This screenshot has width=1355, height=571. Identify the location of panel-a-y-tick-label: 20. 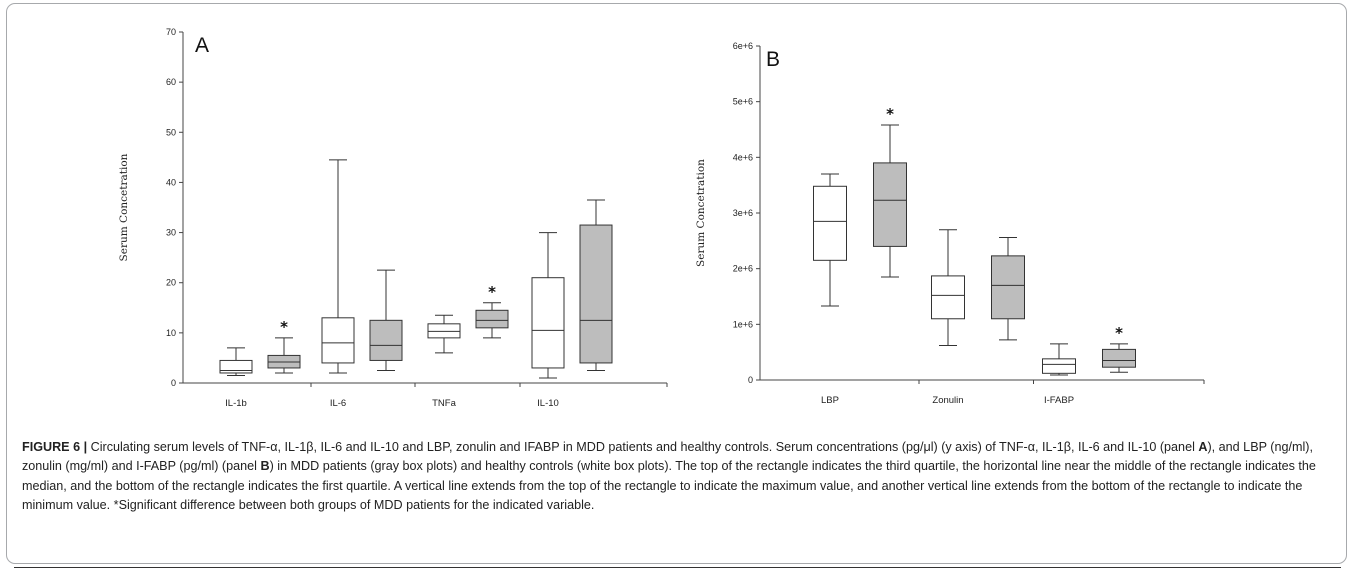
(171, 283).